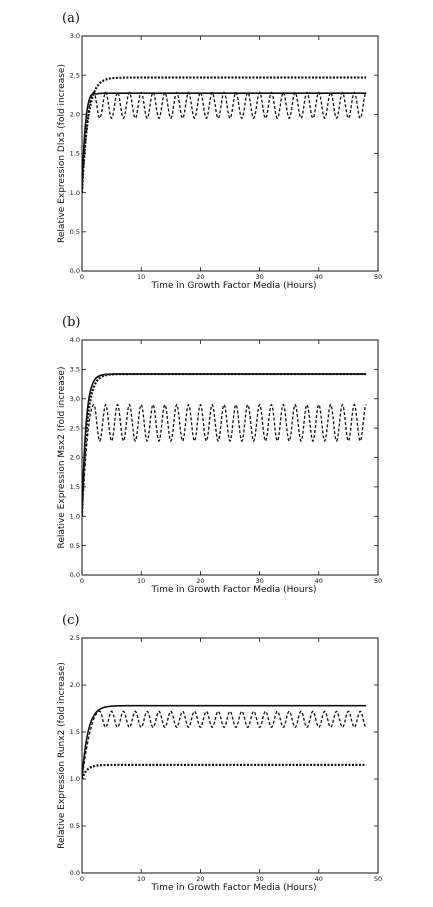  Describe the element at coordinates (62, 153) in the screenshot. I see `y-axis-label: Relative Expression Dlx5 (fold increase)` at that location.